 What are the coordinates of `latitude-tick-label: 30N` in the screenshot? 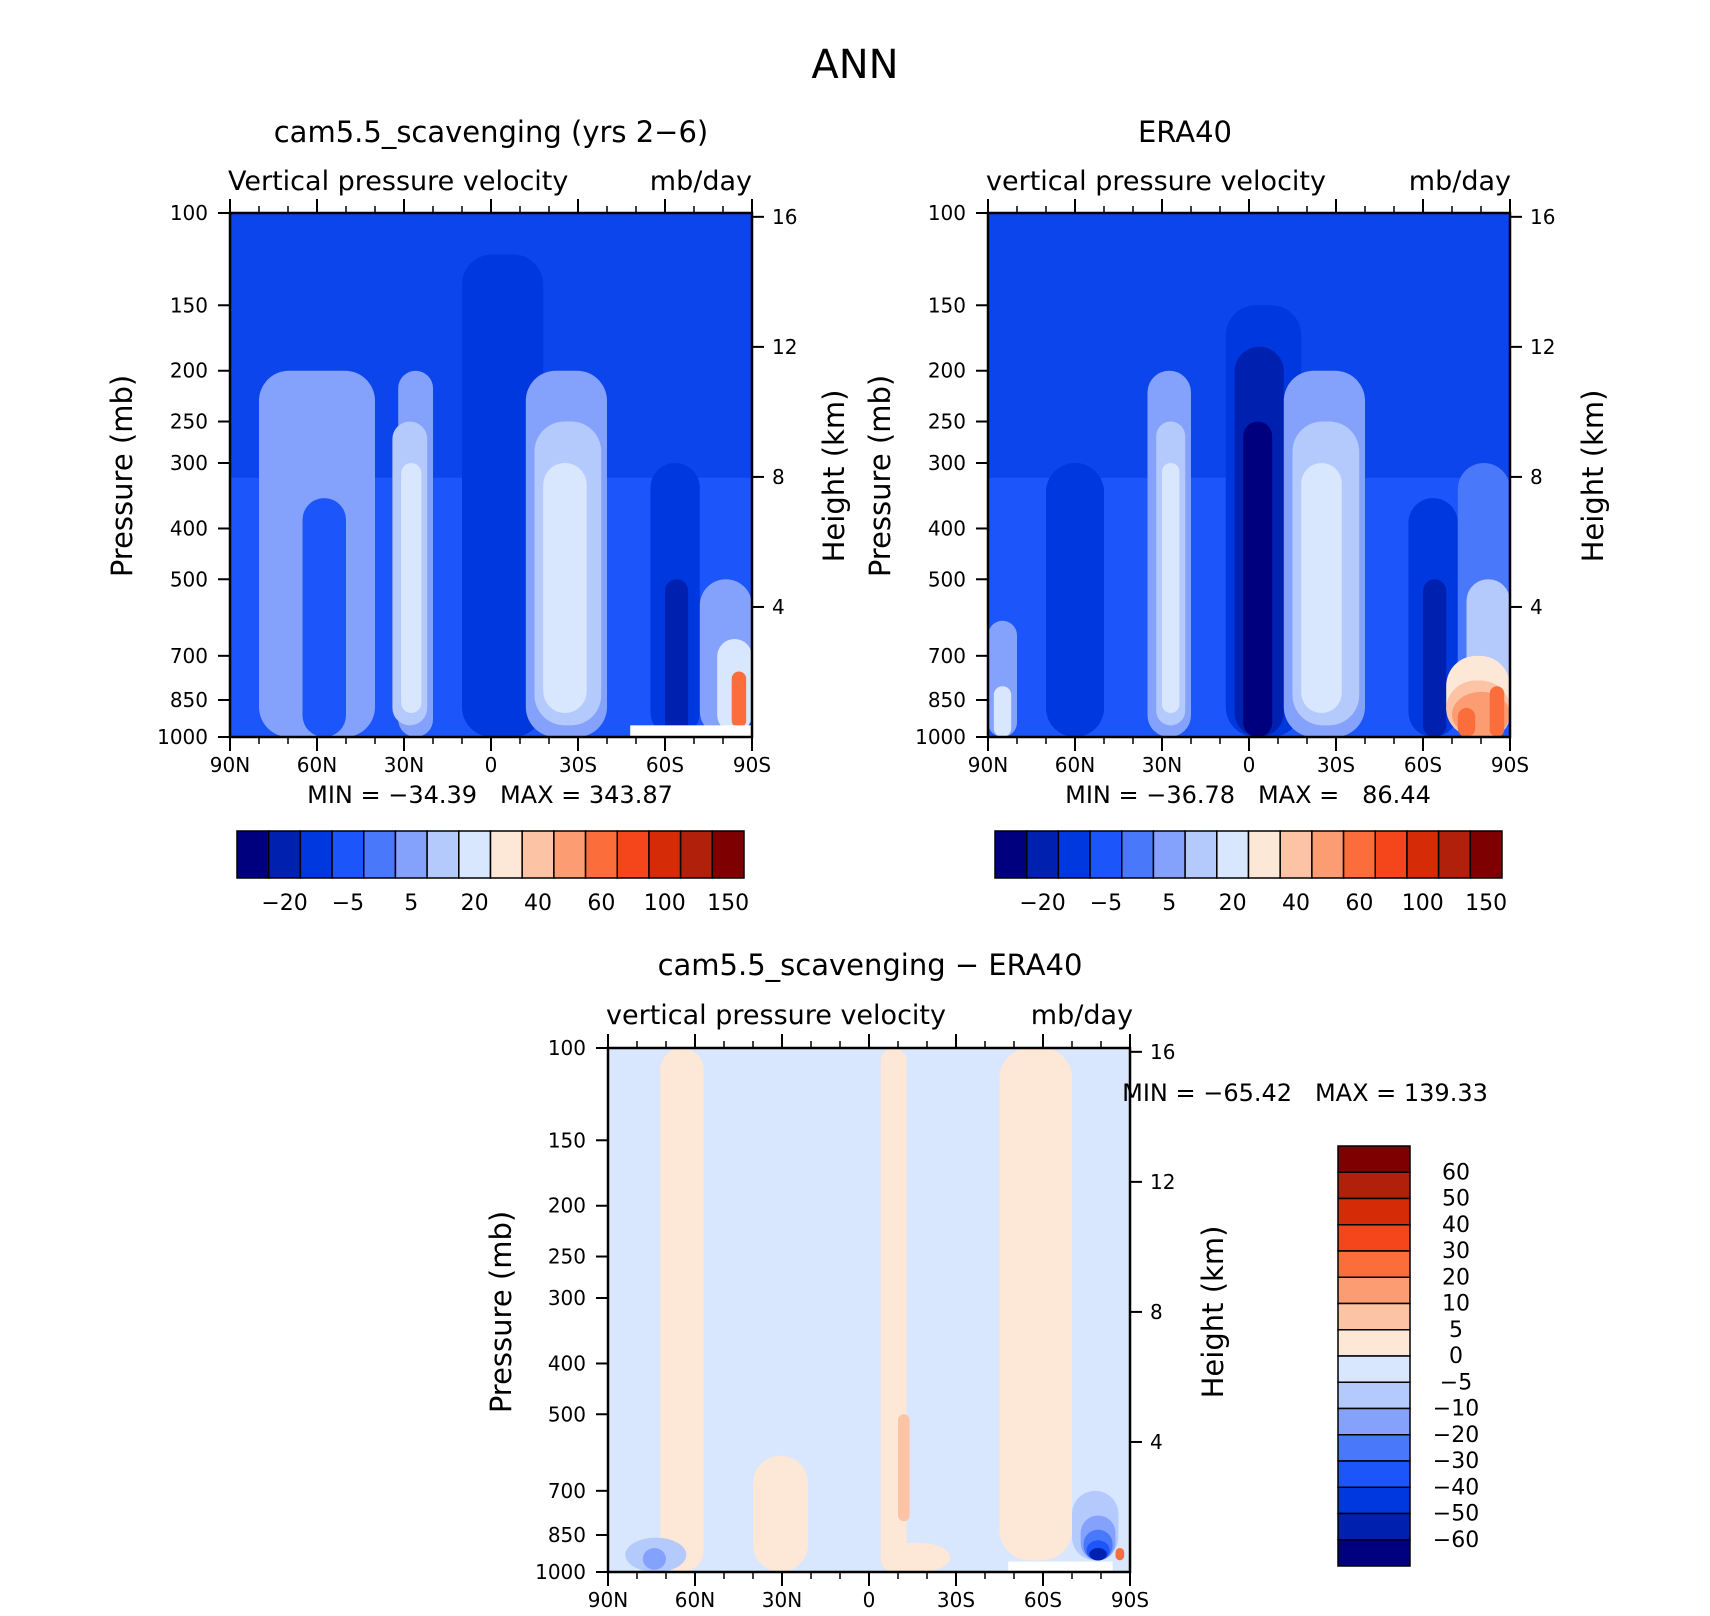 It's located at (1162, 765).